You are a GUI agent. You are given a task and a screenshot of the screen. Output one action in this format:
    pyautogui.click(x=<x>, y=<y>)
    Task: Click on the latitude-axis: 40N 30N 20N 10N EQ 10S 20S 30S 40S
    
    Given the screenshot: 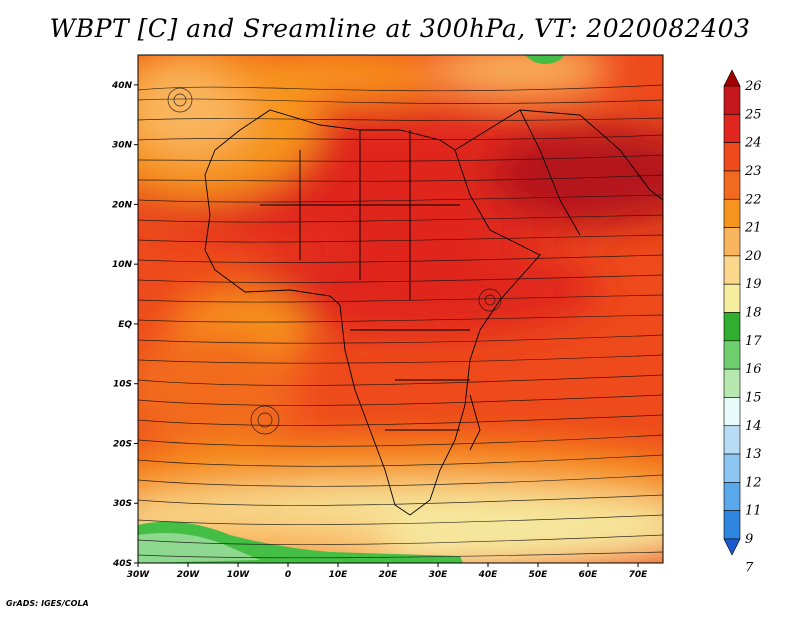 What is the action you would take?
    pyautogui.click(x=124, y=325)
    